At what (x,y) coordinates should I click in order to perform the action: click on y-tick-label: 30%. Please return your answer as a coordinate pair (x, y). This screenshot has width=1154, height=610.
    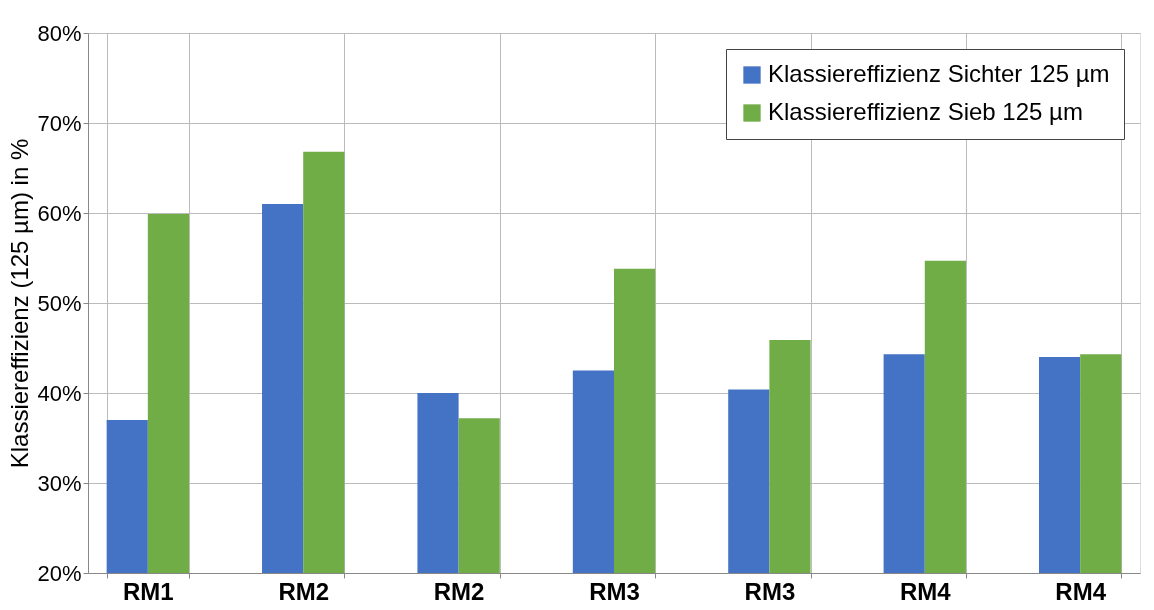
    Looking at the image, I should click on (59, 483).